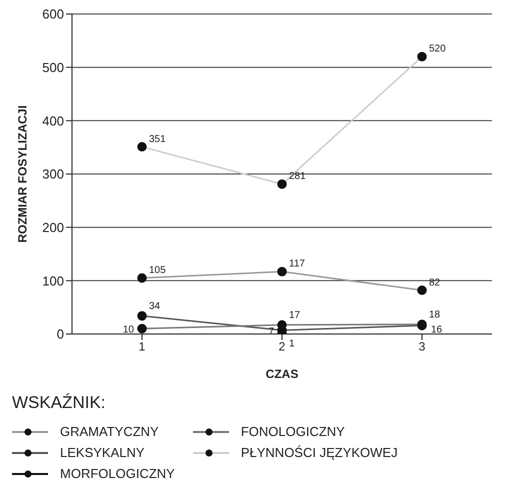 The width and height of the screenshot is (506, 493). Describe the element at coordinates (292, 431) in the screenshot. I see `legend-label: FONOLOGICZNY` at that location.